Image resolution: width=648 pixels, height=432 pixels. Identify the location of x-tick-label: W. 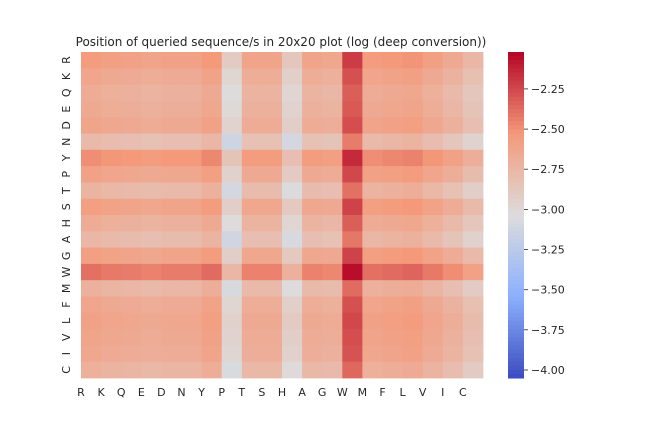
(342, 392).